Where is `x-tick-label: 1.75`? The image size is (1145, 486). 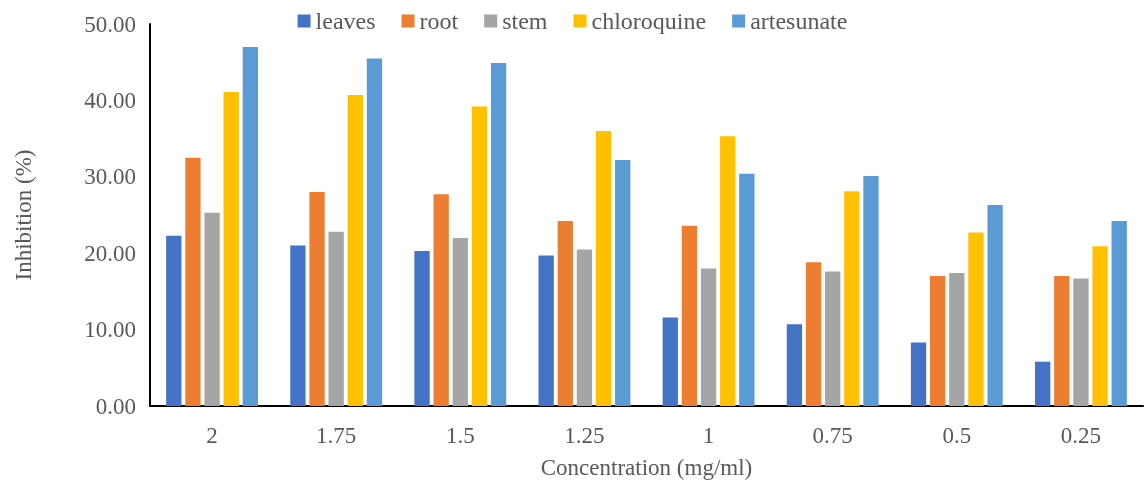
x-tick-label: 1.75 is located at coordinates (336, 435).